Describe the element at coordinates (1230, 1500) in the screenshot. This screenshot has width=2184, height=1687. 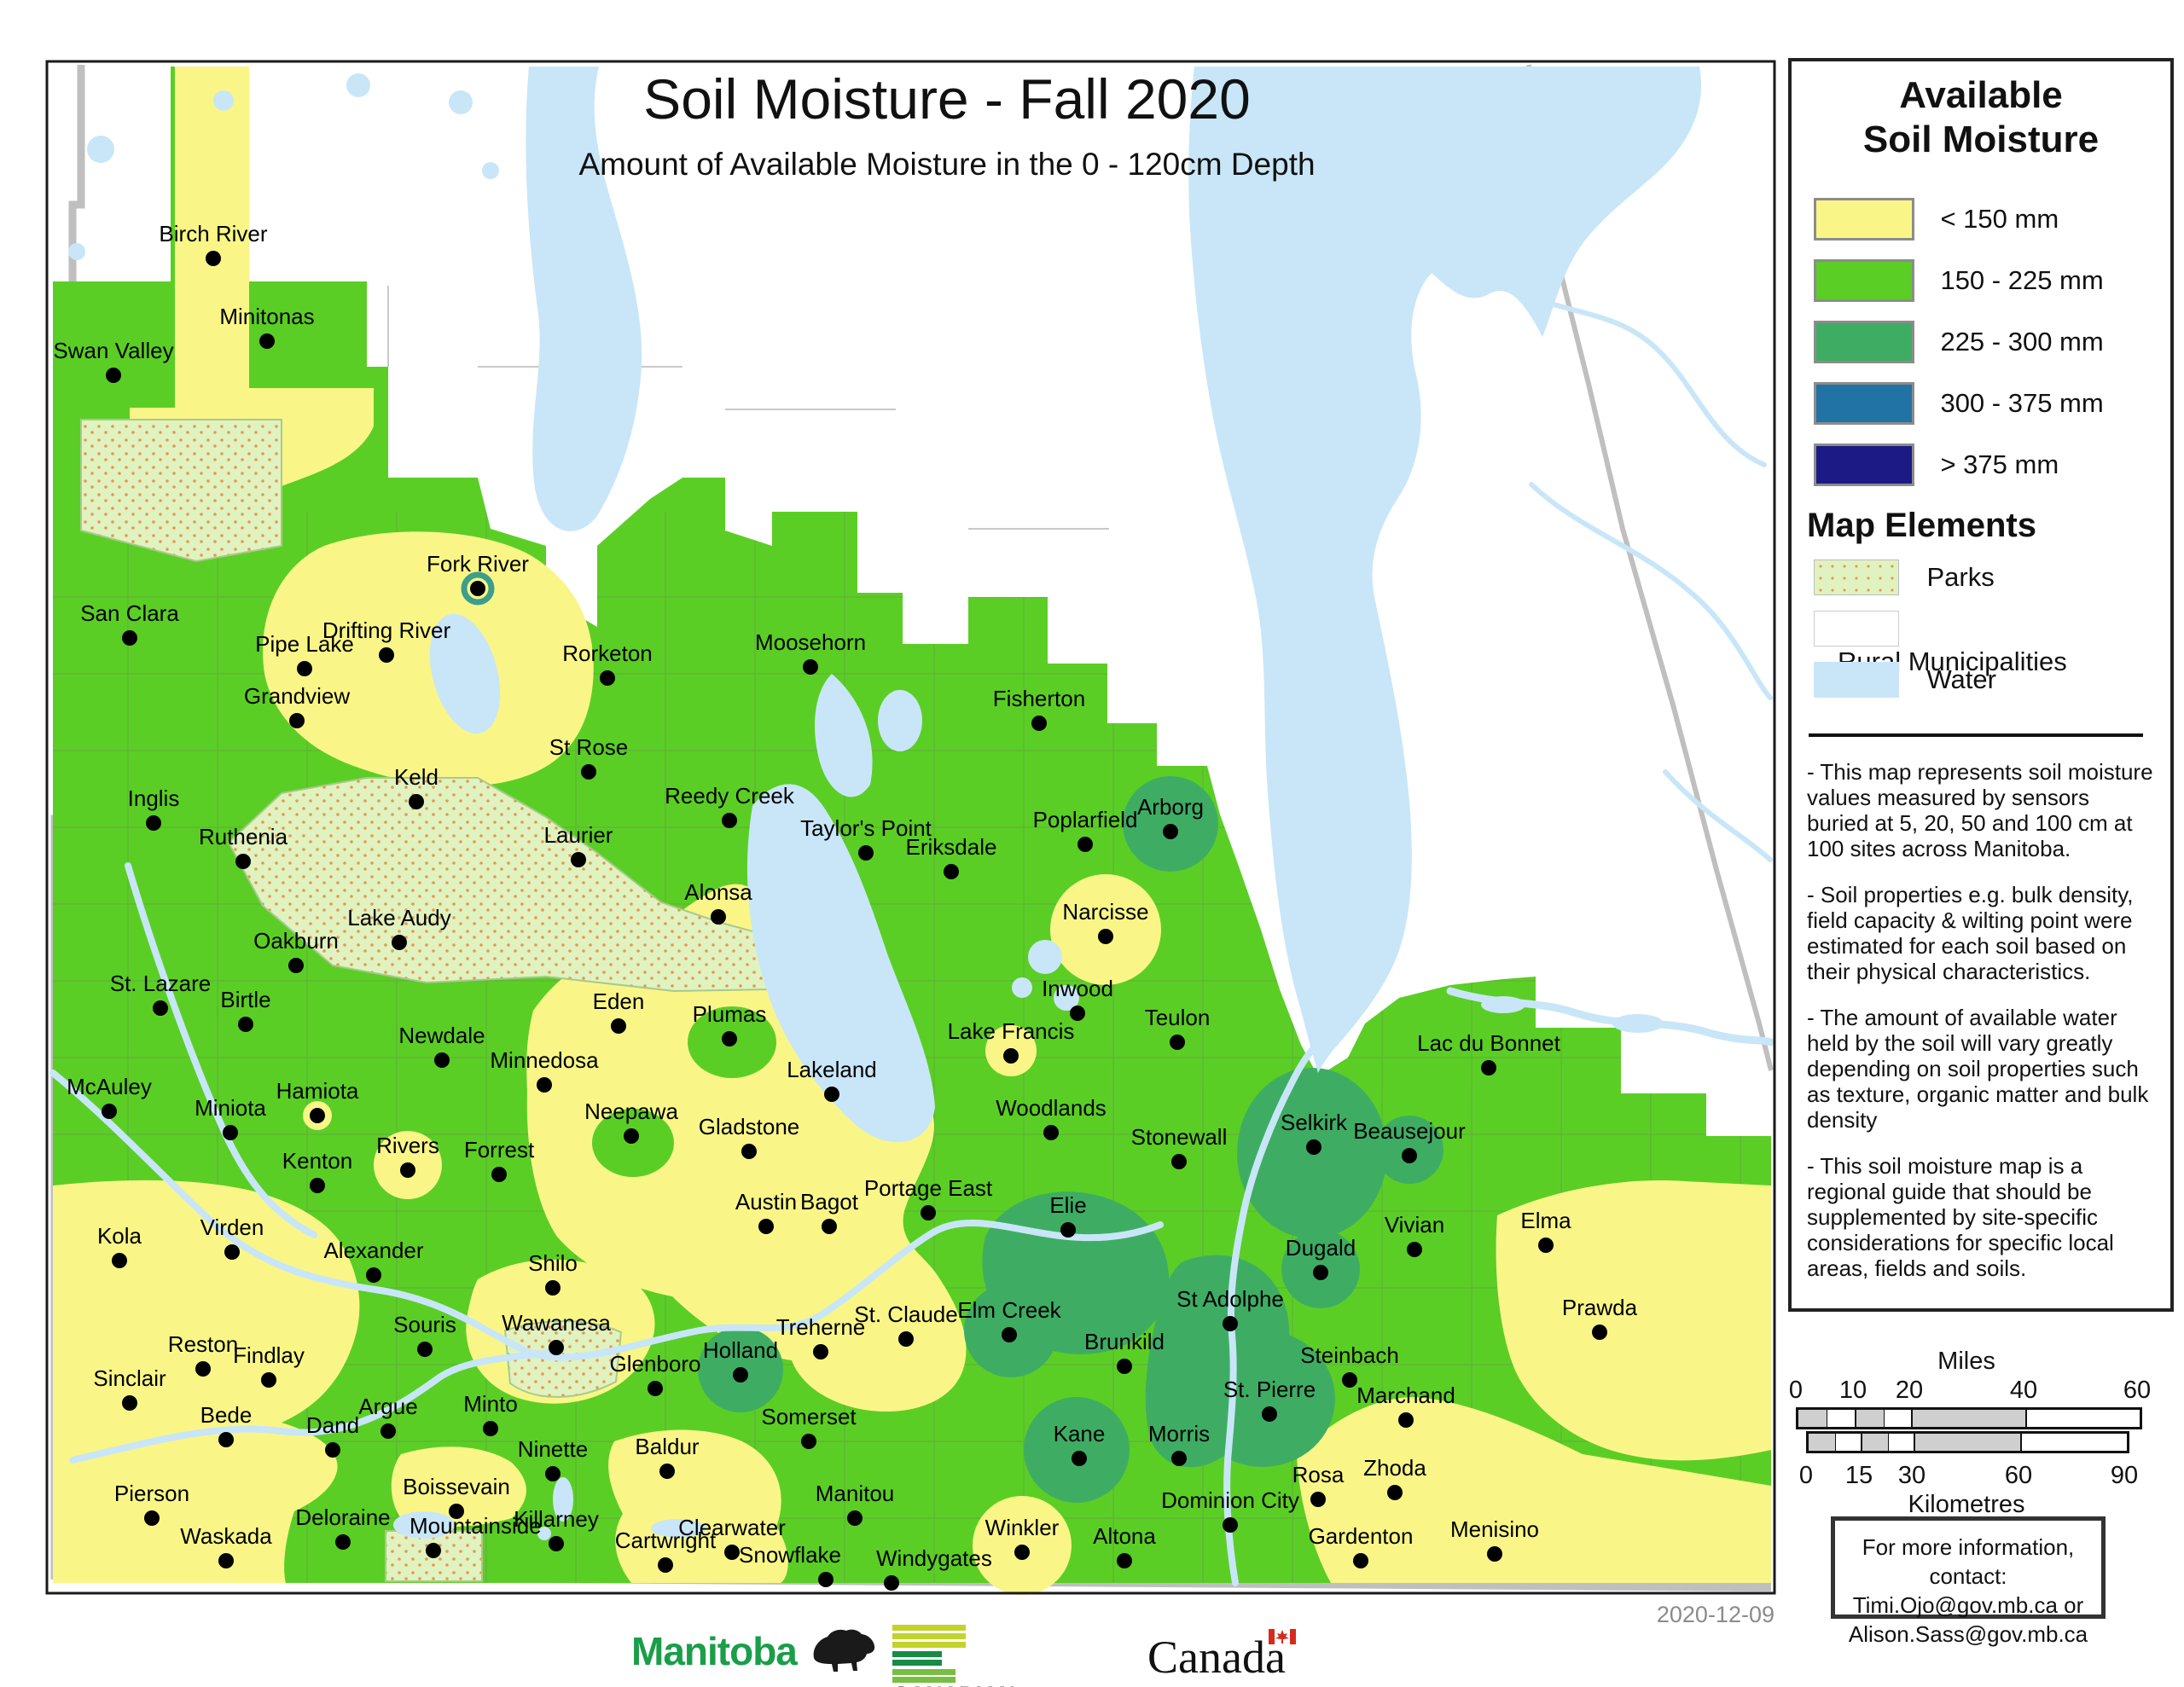
I see `town-label: Dominion City` at that location.